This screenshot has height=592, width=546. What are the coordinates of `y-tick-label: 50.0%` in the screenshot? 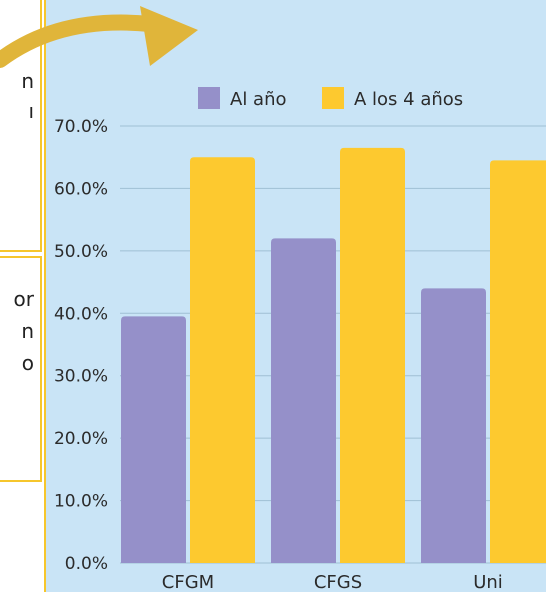 It's located at (81, 252).